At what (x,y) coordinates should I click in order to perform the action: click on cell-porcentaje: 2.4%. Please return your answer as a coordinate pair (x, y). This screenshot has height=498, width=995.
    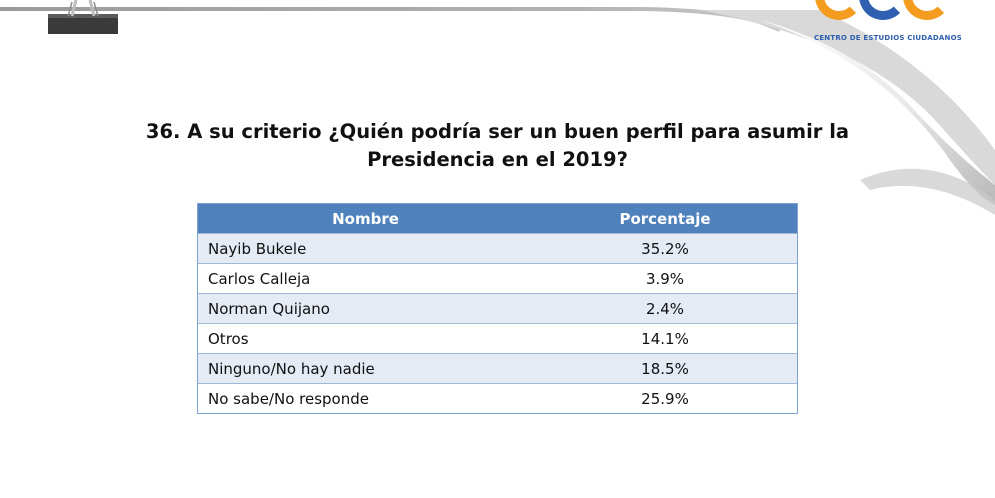
    Looking at the image, I should click on (665, 308).